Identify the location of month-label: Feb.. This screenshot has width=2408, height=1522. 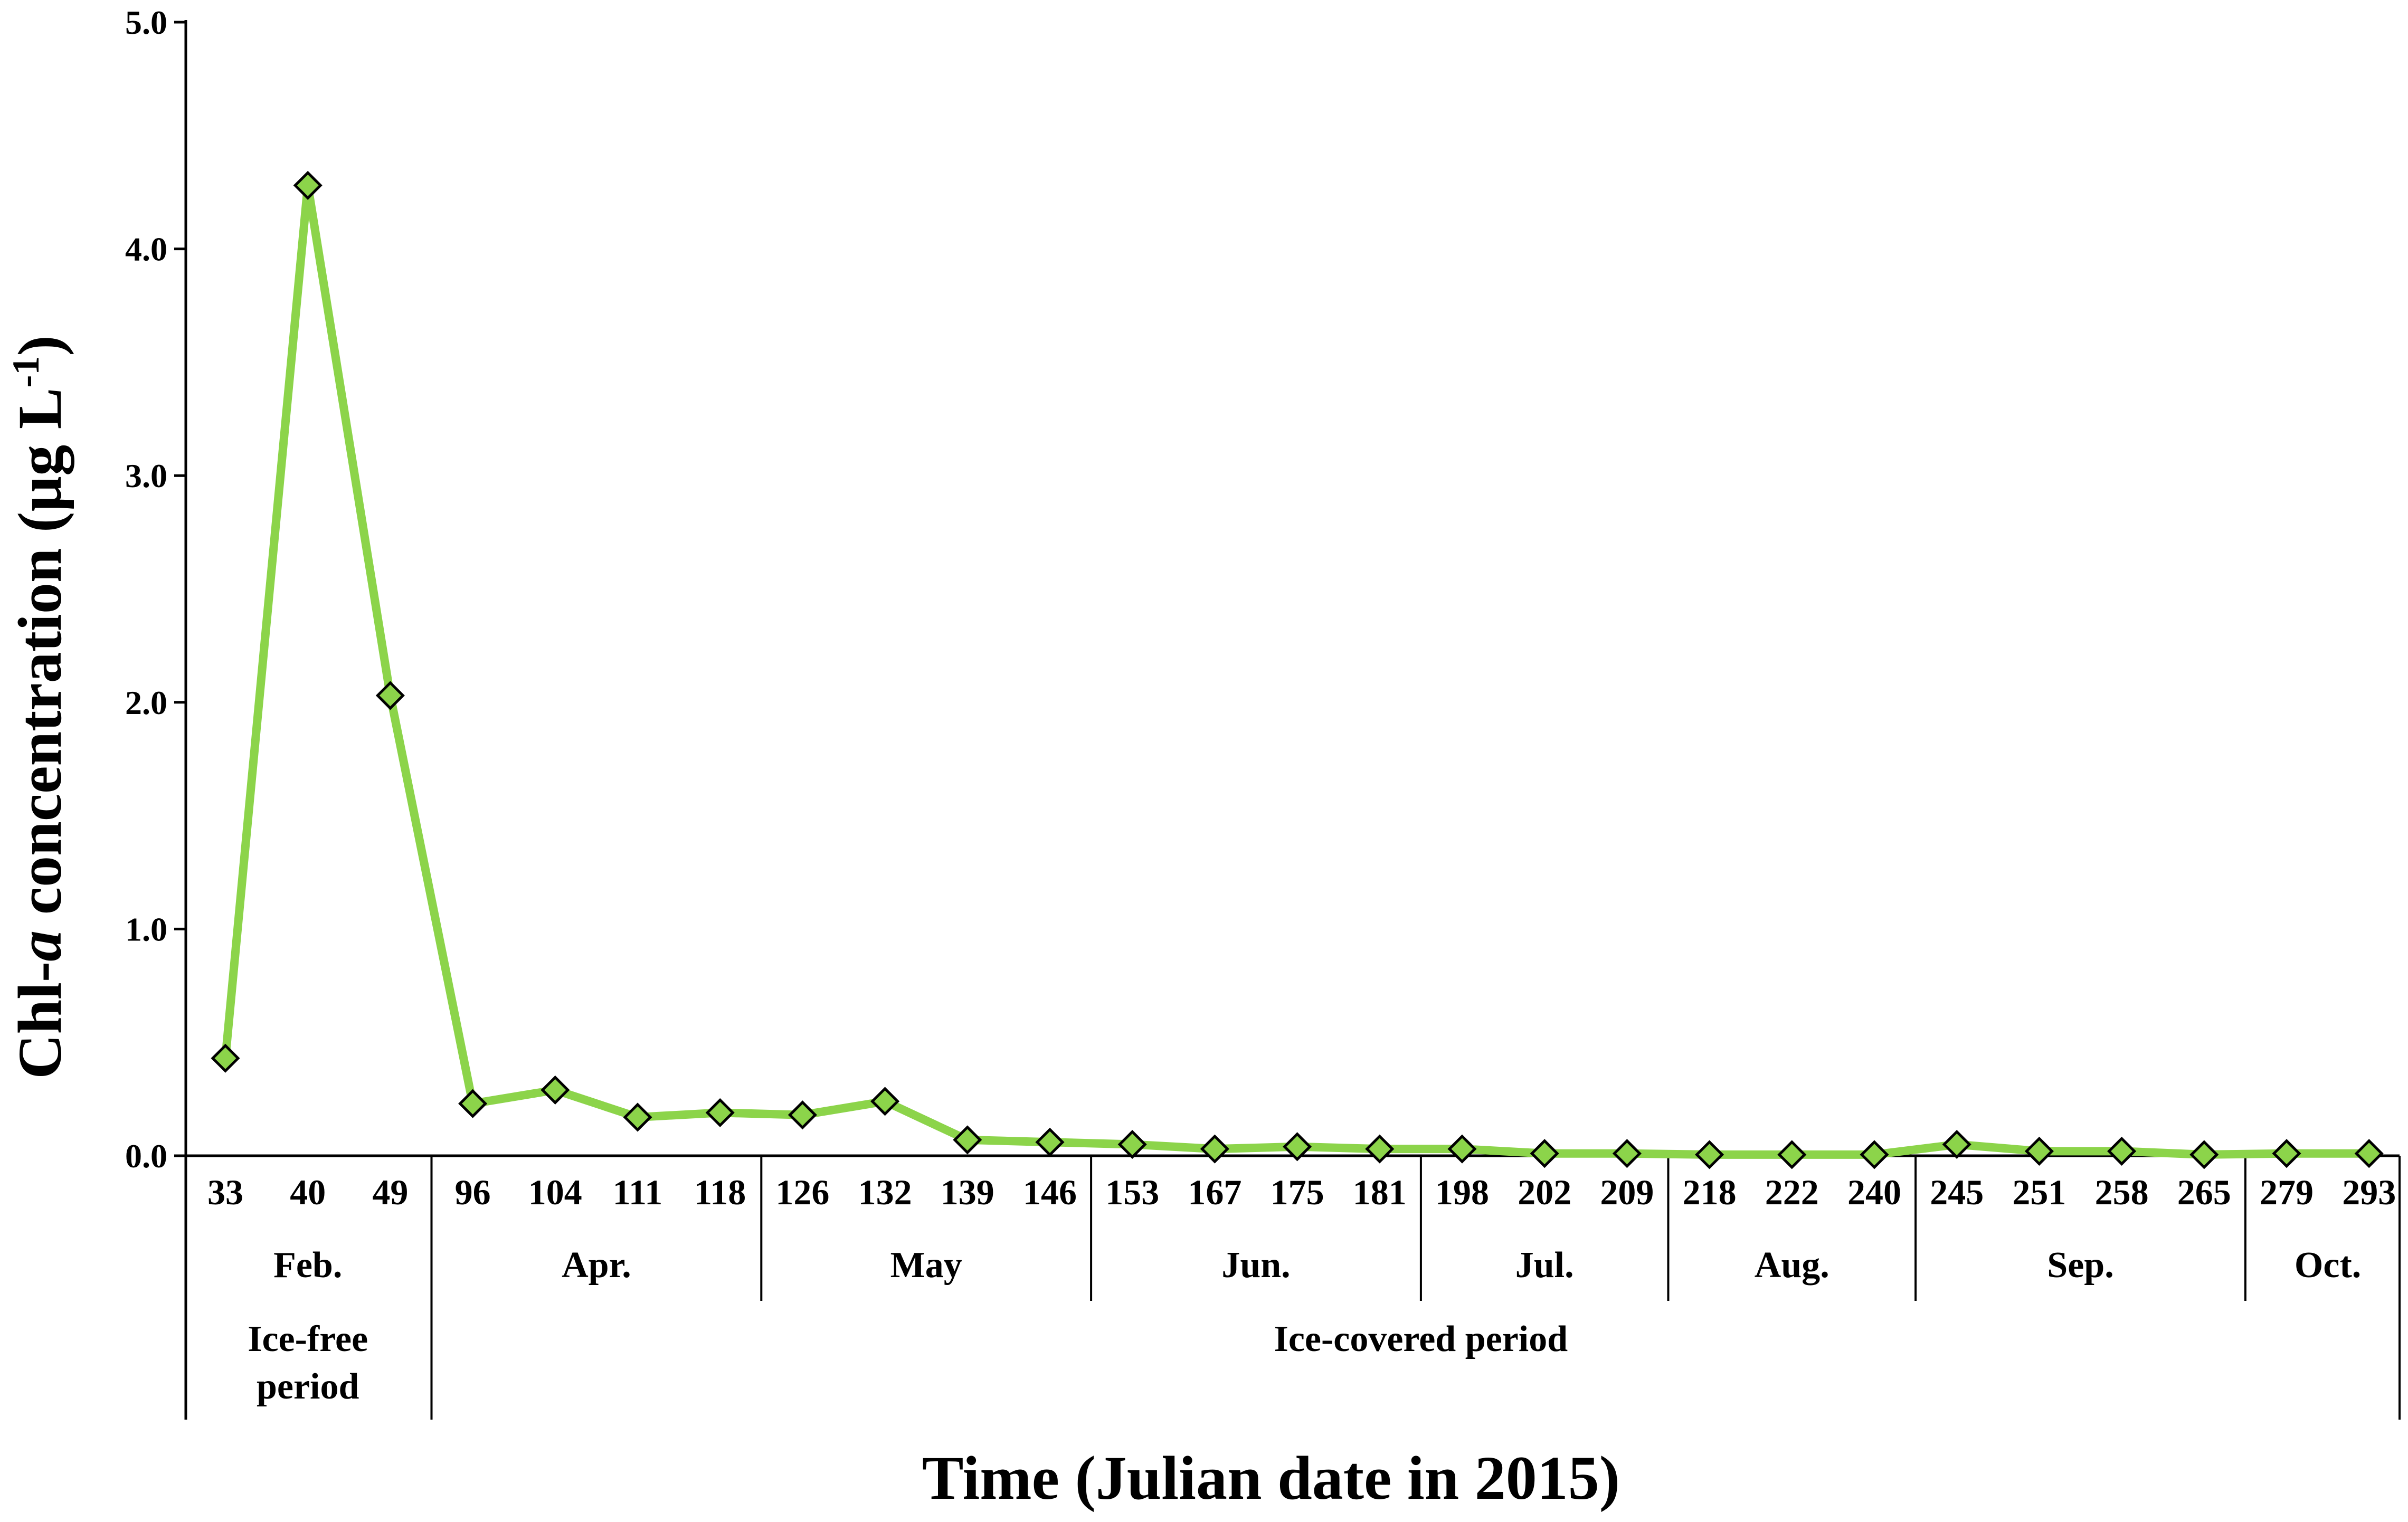
(307, 1265).